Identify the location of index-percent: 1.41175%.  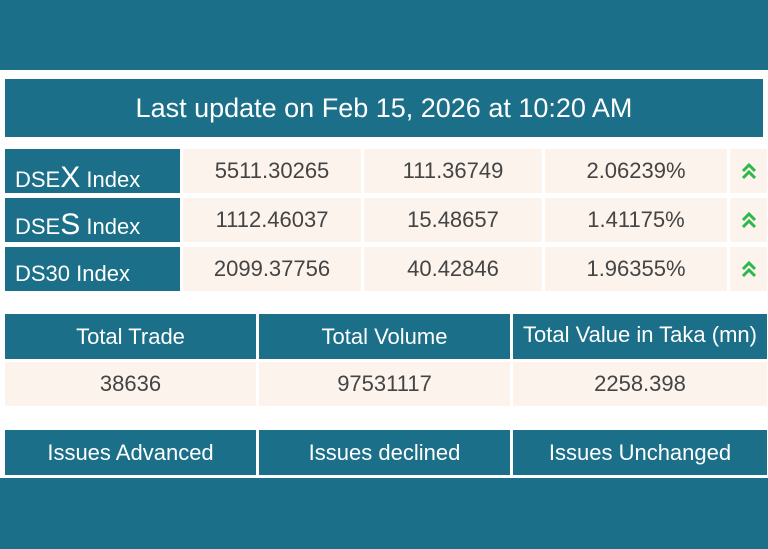
(636, 220).